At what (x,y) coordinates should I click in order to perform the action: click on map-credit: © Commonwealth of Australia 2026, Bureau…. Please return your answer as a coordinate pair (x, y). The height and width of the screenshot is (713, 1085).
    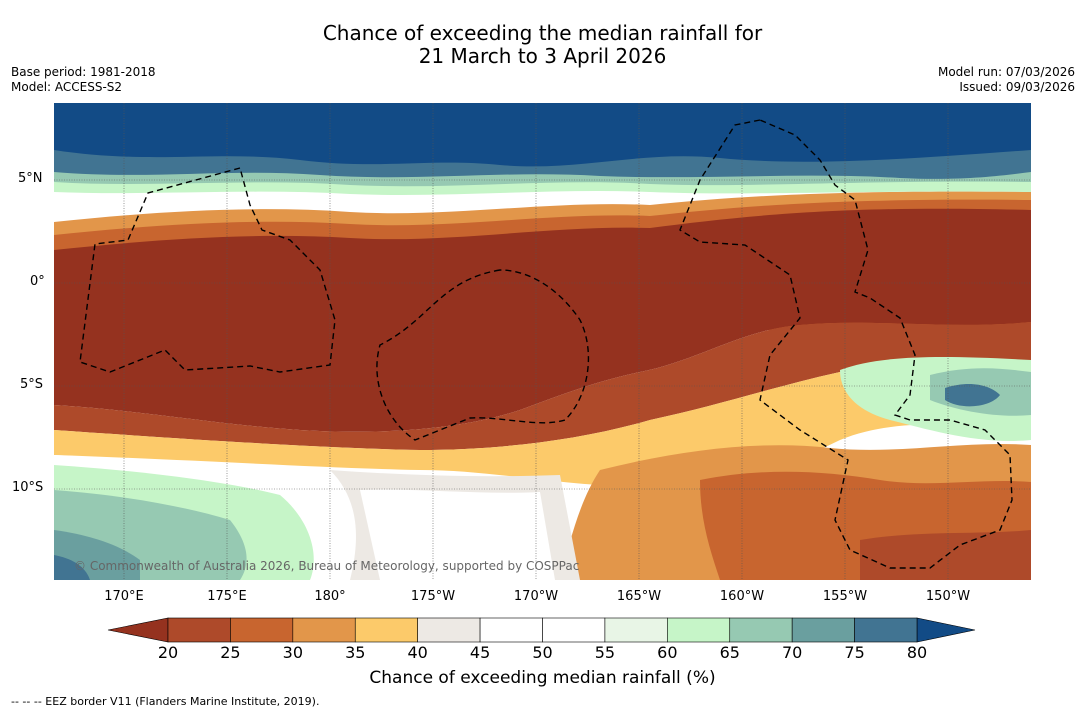
    Looking at the image, I should click on (327, 566).